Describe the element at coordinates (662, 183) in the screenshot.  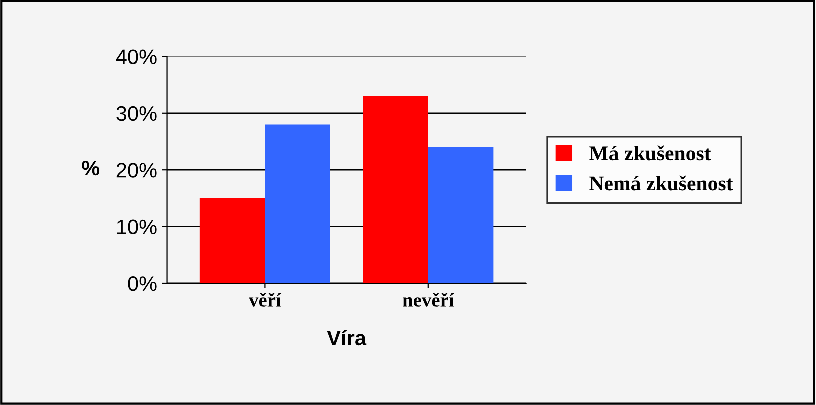
I see `legend-label: Nemá zkušenost` at that location.